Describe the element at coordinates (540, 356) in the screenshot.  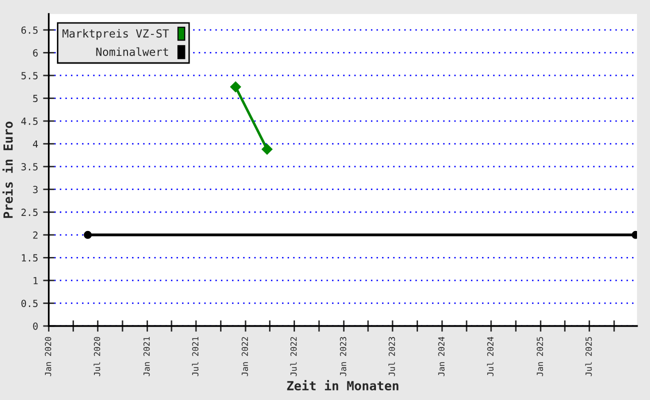
I see `x-tick-label: Jan 2025` at that location.